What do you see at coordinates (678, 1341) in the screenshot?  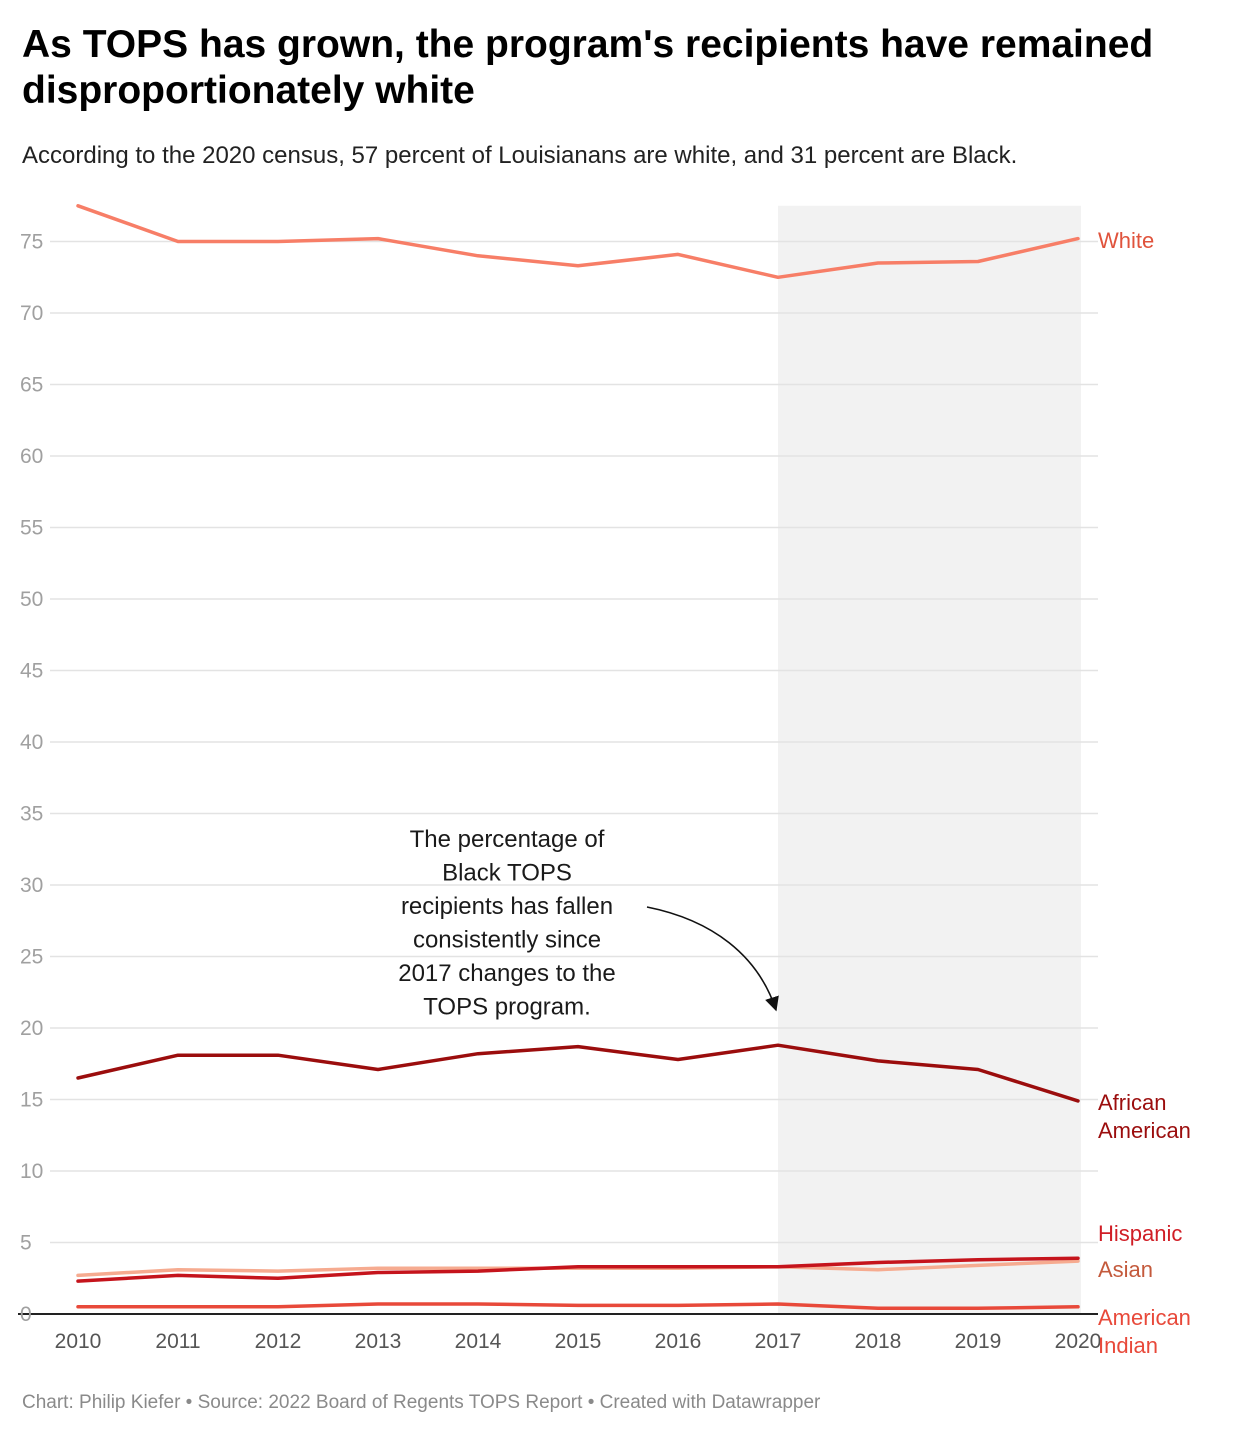 I see `x-tick-label: 2016` at bounding box center [678, 1341].